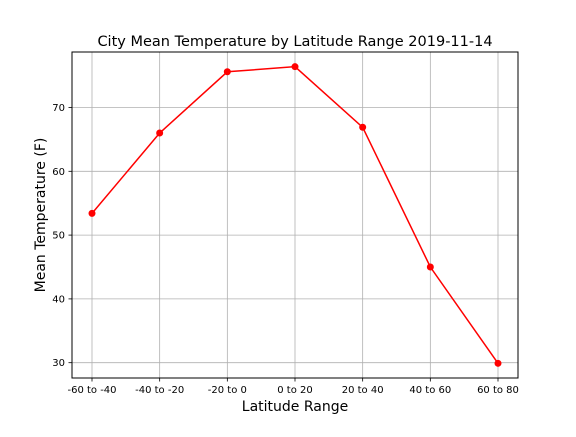 The image size is (576, 437). I want to click on x-tick-label: 60 to 80, so click(498, 390).